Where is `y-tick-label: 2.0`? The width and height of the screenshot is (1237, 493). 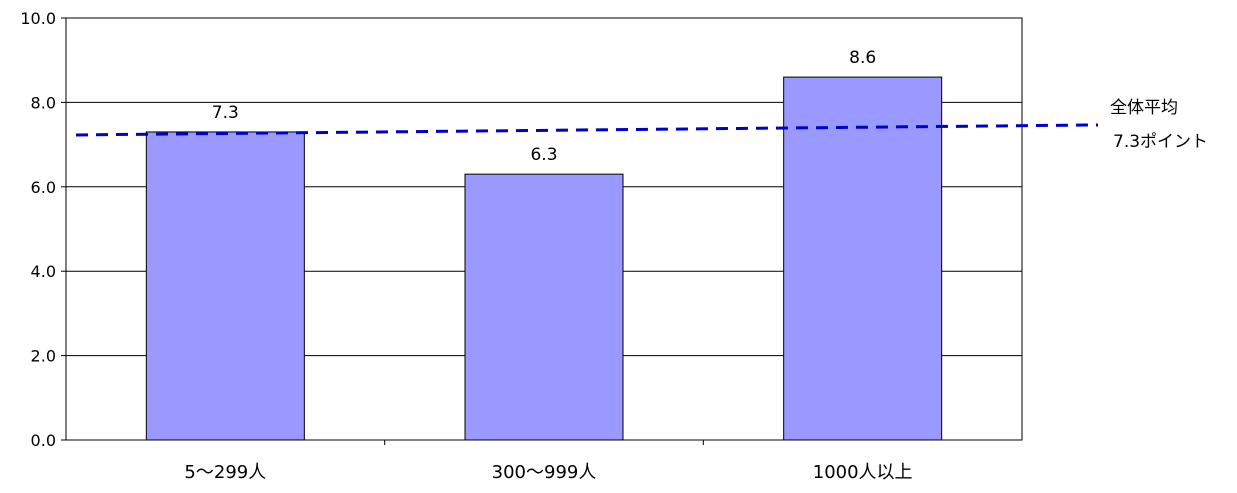 y-tick-label: 2.0 is located at coordinates (43, 356).